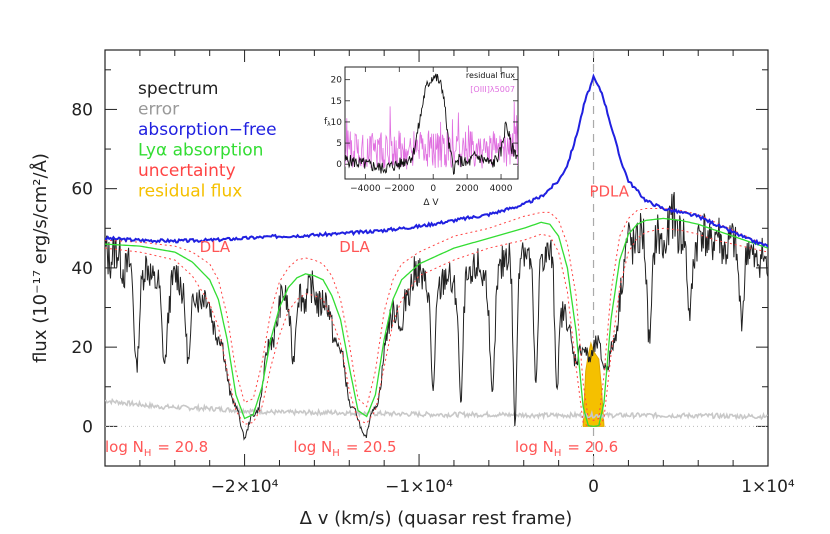 Image resolution: width=830 pixels, height=534 pixels. What do you see at coordinates (436, 409) in the screenshot?
I see `error-line` at bounding box center [436, 409].